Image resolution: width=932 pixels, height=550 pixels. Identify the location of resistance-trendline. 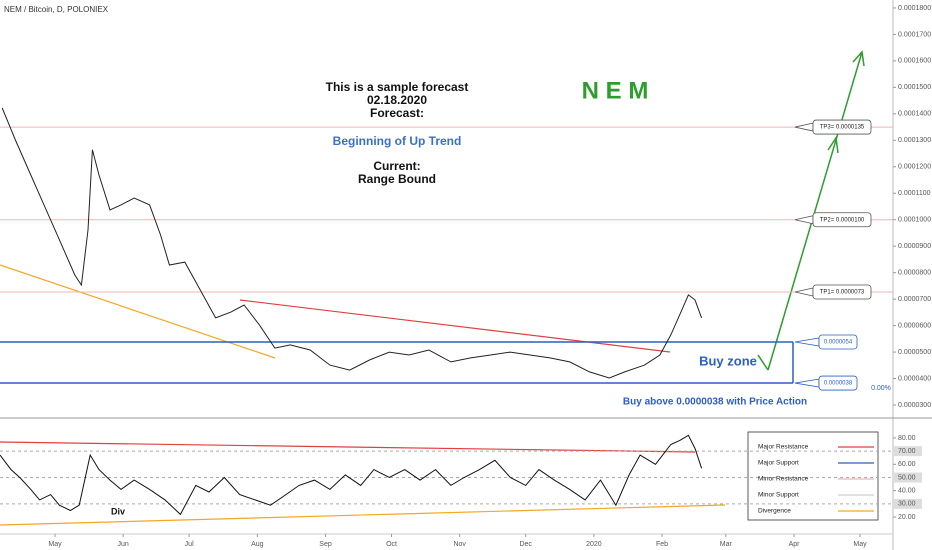
(455, 326).